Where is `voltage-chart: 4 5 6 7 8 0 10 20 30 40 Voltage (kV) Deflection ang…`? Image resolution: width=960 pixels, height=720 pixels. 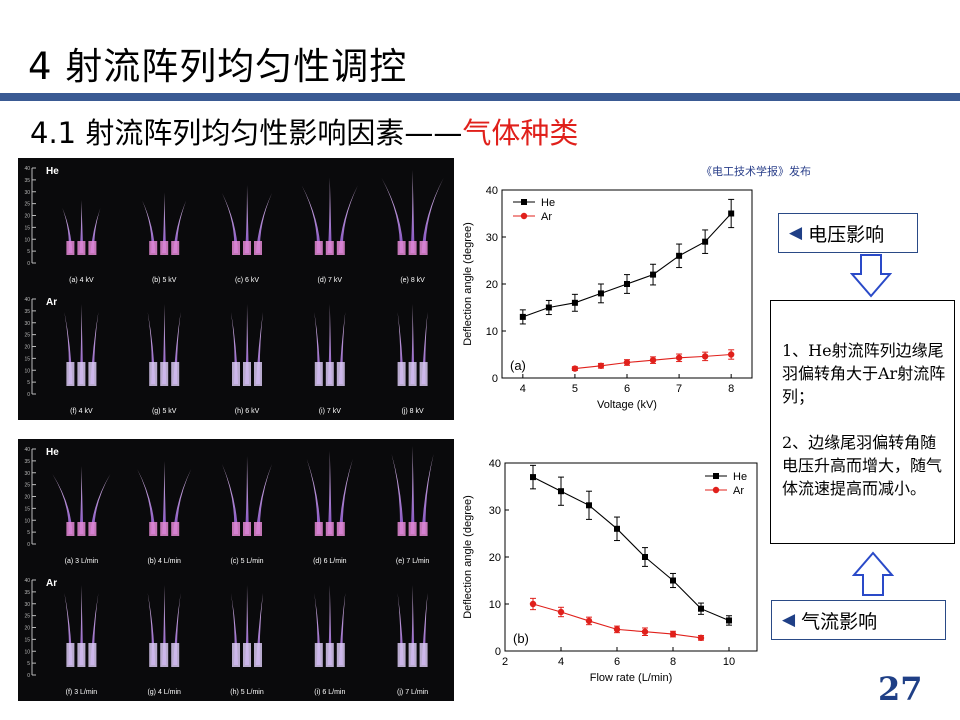 voltage-chart: 4 5 6 7 8 0 10 20 30 40 Voltage (kV) Deflection ang… is located at coordinates (607, 300).